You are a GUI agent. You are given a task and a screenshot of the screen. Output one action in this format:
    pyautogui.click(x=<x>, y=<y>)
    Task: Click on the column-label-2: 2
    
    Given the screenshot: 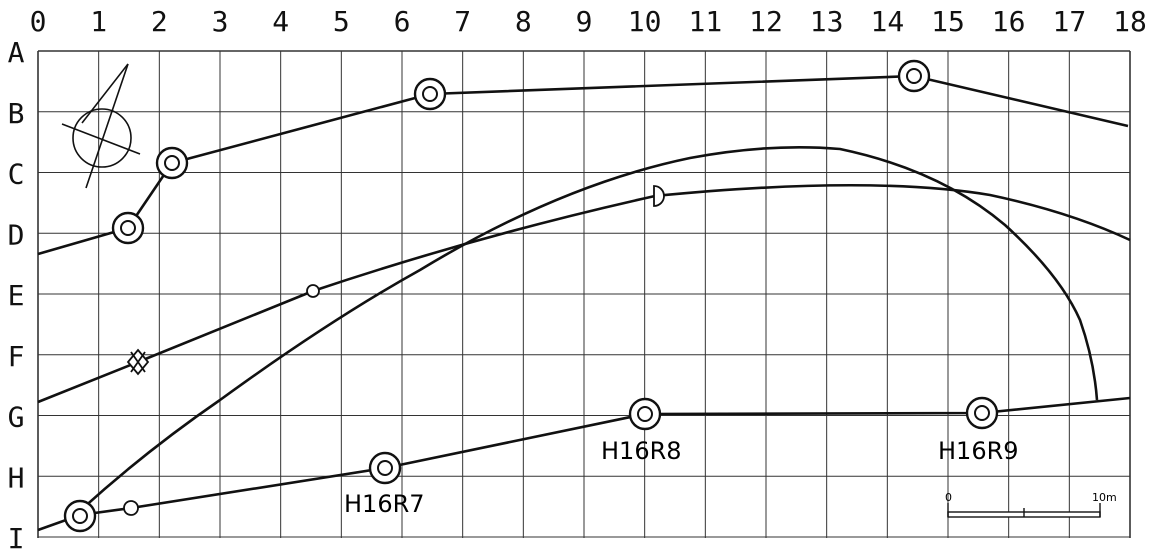 What is the action you would take?
    pyautogui.click(x=159, y=21)
    